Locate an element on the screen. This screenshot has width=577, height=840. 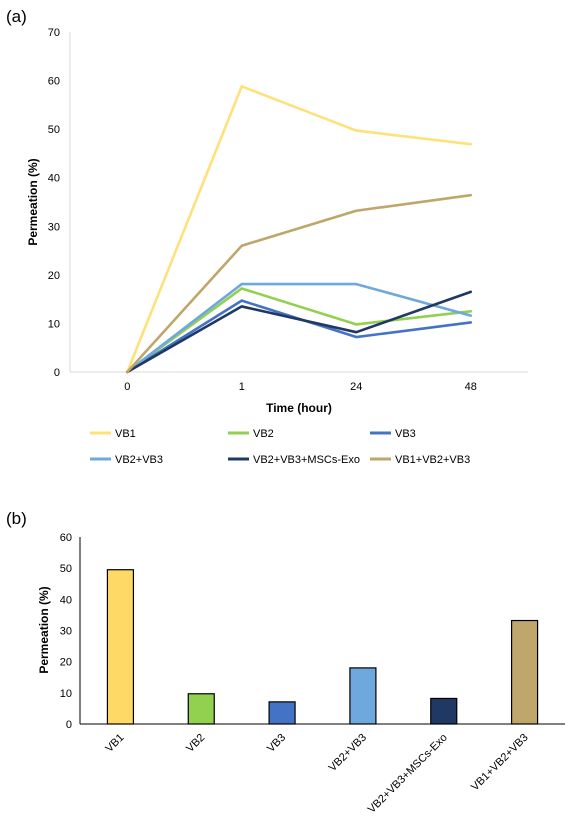
x-tick-label: VB2+VB3+MSCs-Exo is located at coordinates (408, 774).